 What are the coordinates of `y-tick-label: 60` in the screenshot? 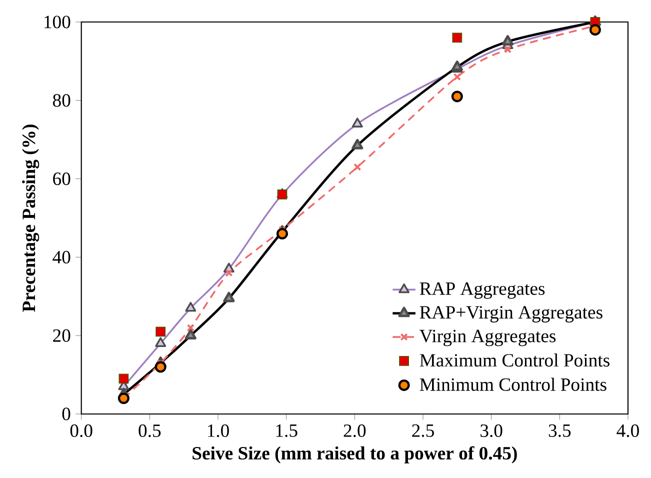 It's located at (61, 179).